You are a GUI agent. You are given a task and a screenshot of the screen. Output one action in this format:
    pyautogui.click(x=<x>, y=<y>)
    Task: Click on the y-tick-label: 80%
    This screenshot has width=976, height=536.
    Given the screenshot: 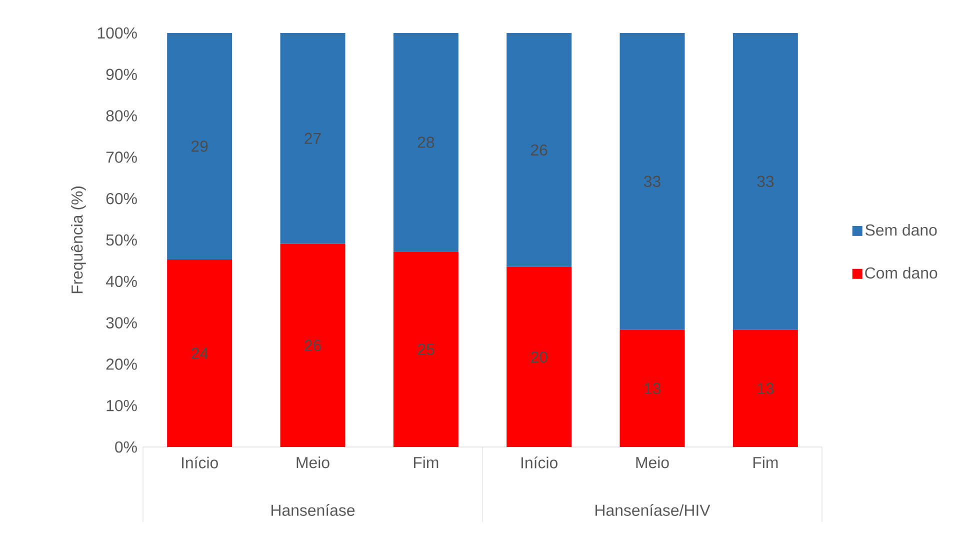 What is the action you would take?
    pyautogui.click(x=121, y=116)
    